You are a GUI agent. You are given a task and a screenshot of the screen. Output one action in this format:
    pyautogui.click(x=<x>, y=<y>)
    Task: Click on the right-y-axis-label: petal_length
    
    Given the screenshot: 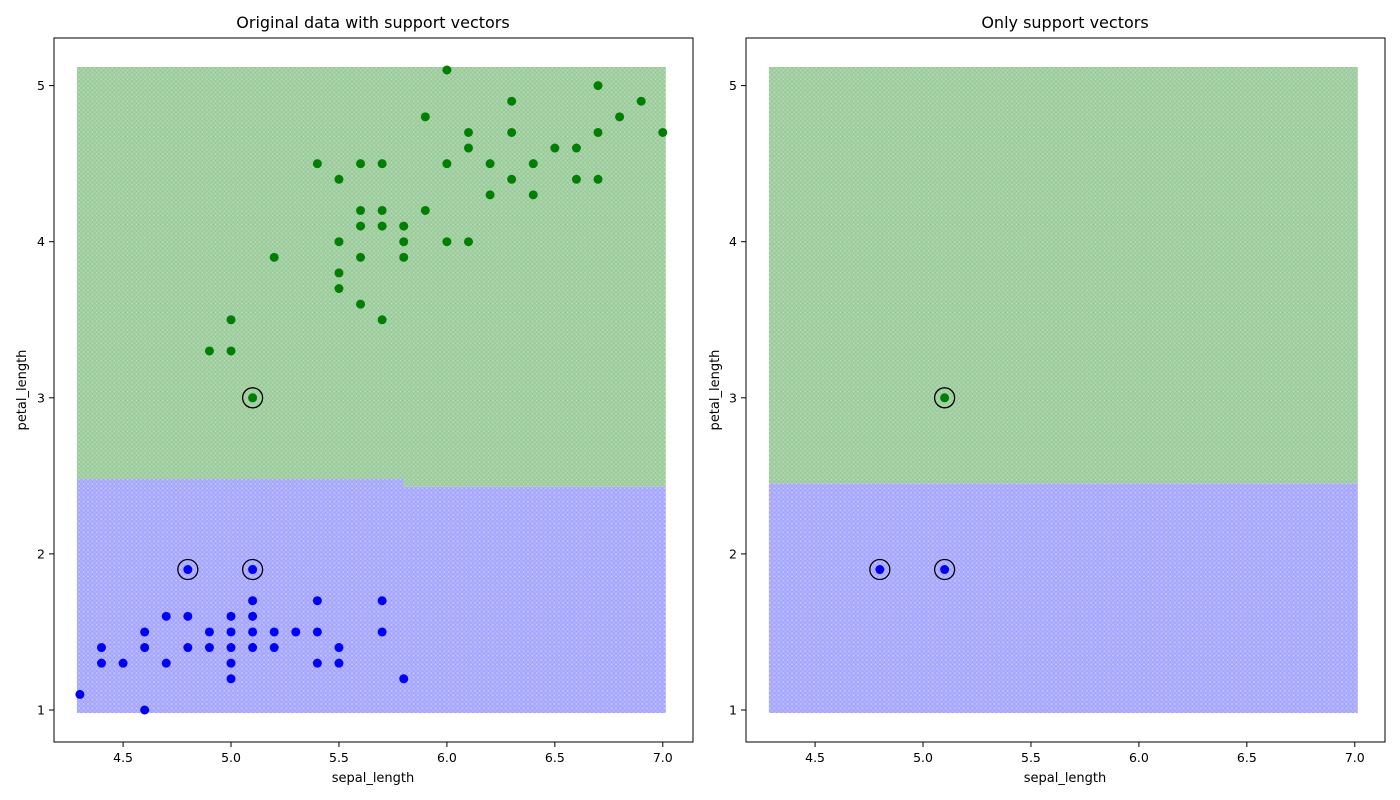 What is the action you would take?
    pyautogui.click(x=715, y=390)
    